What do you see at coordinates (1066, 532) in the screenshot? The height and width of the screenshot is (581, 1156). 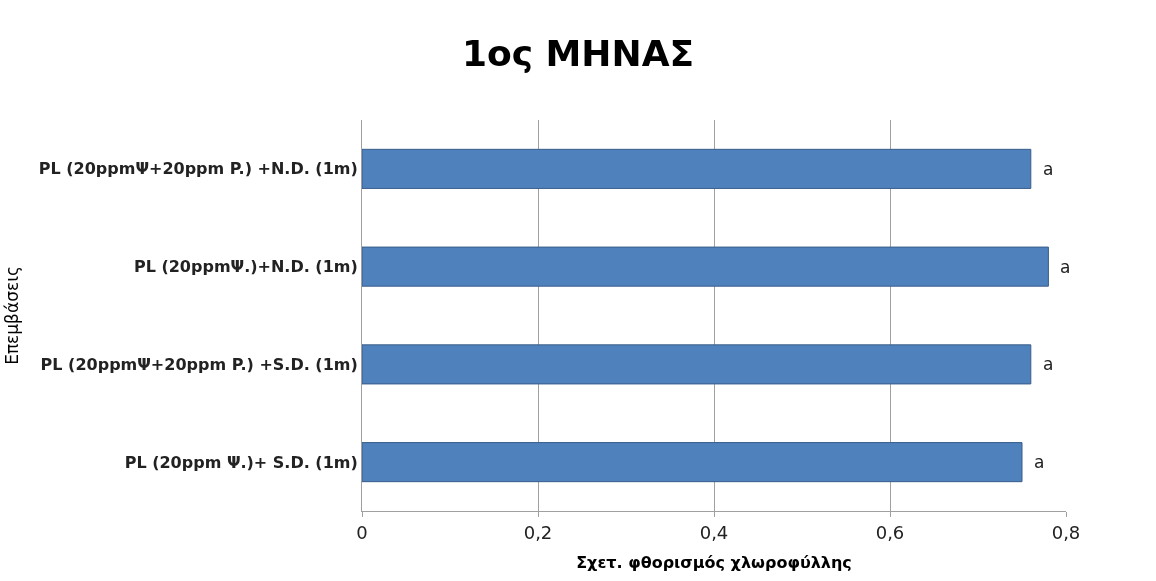 I see `x-tick-label: 0,8` at bounding box center [1066, 532].